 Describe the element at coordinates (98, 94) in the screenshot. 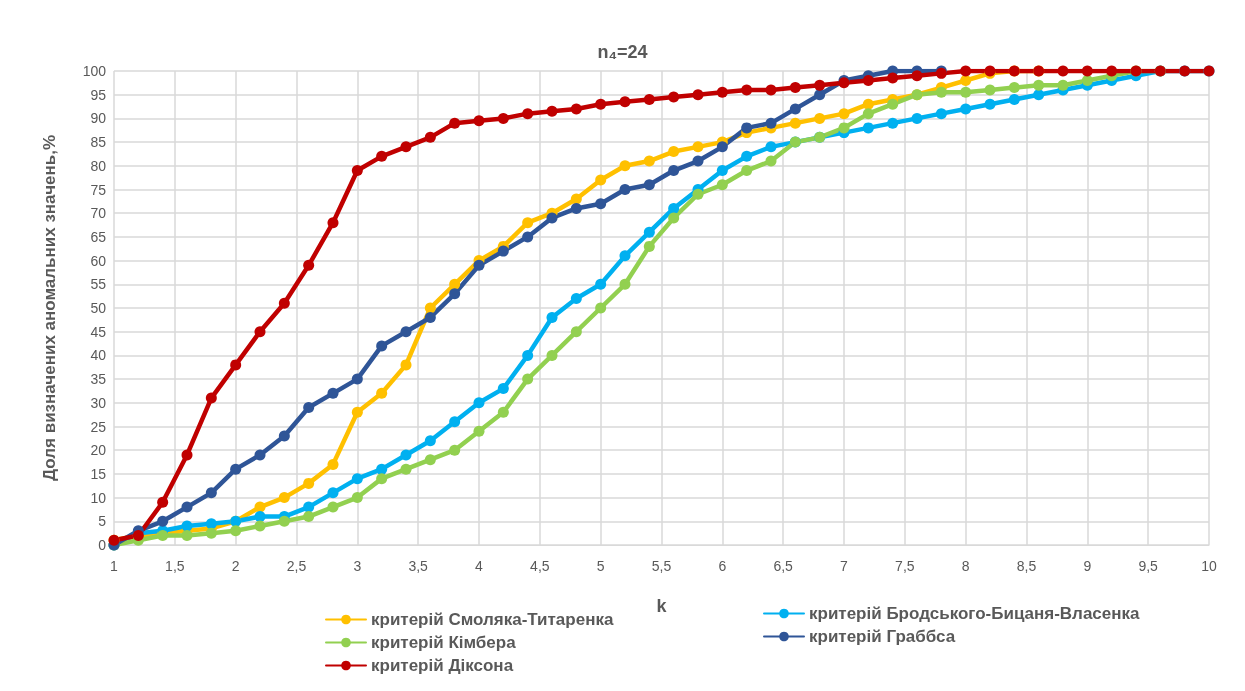

I see `y-tick-label: 95` at that location.